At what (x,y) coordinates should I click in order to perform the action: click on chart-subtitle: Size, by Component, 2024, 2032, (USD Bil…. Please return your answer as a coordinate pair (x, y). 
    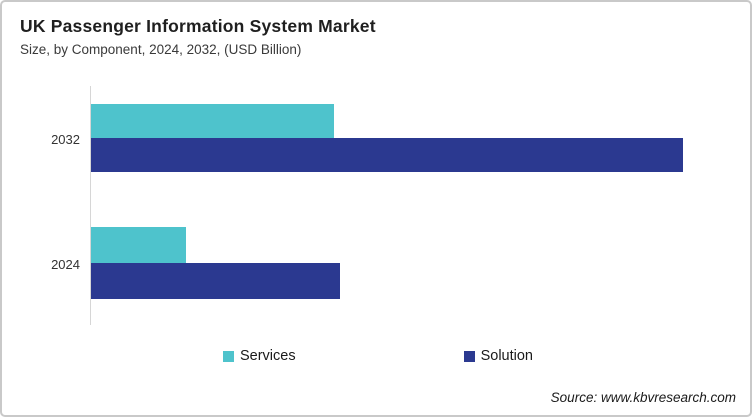
    Looking at the image, I should click on (161, 49).